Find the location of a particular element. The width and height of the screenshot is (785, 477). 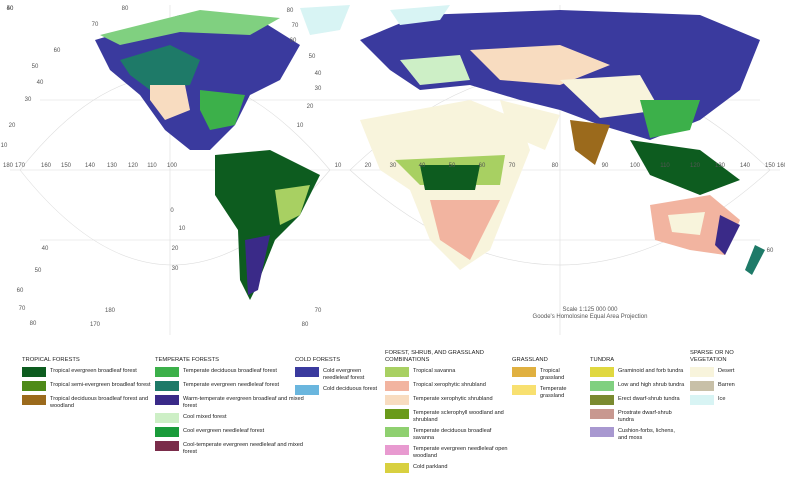

legend-label: Cool mixed forest is located at coordinates (205, 417).